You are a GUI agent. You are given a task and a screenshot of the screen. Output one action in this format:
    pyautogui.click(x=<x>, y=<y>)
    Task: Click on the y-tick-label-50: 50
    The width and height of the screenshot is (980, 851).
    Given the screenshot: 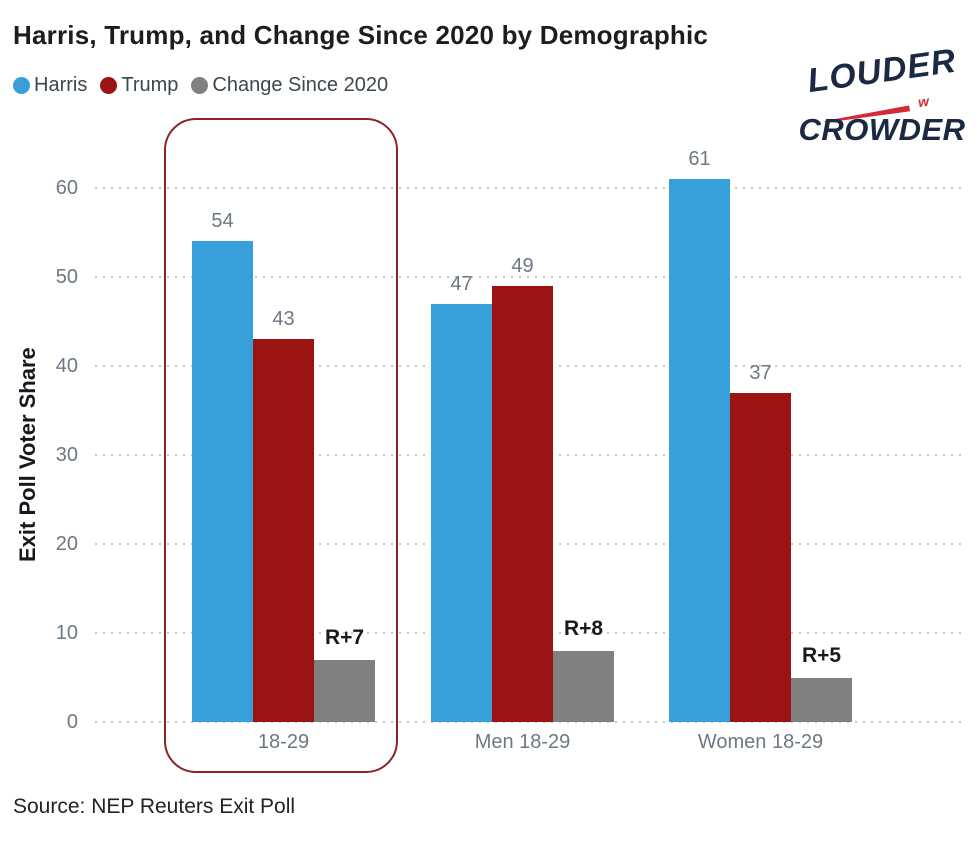 What is the action you would take?
    pyautogui.click(x=66, y=277)
    